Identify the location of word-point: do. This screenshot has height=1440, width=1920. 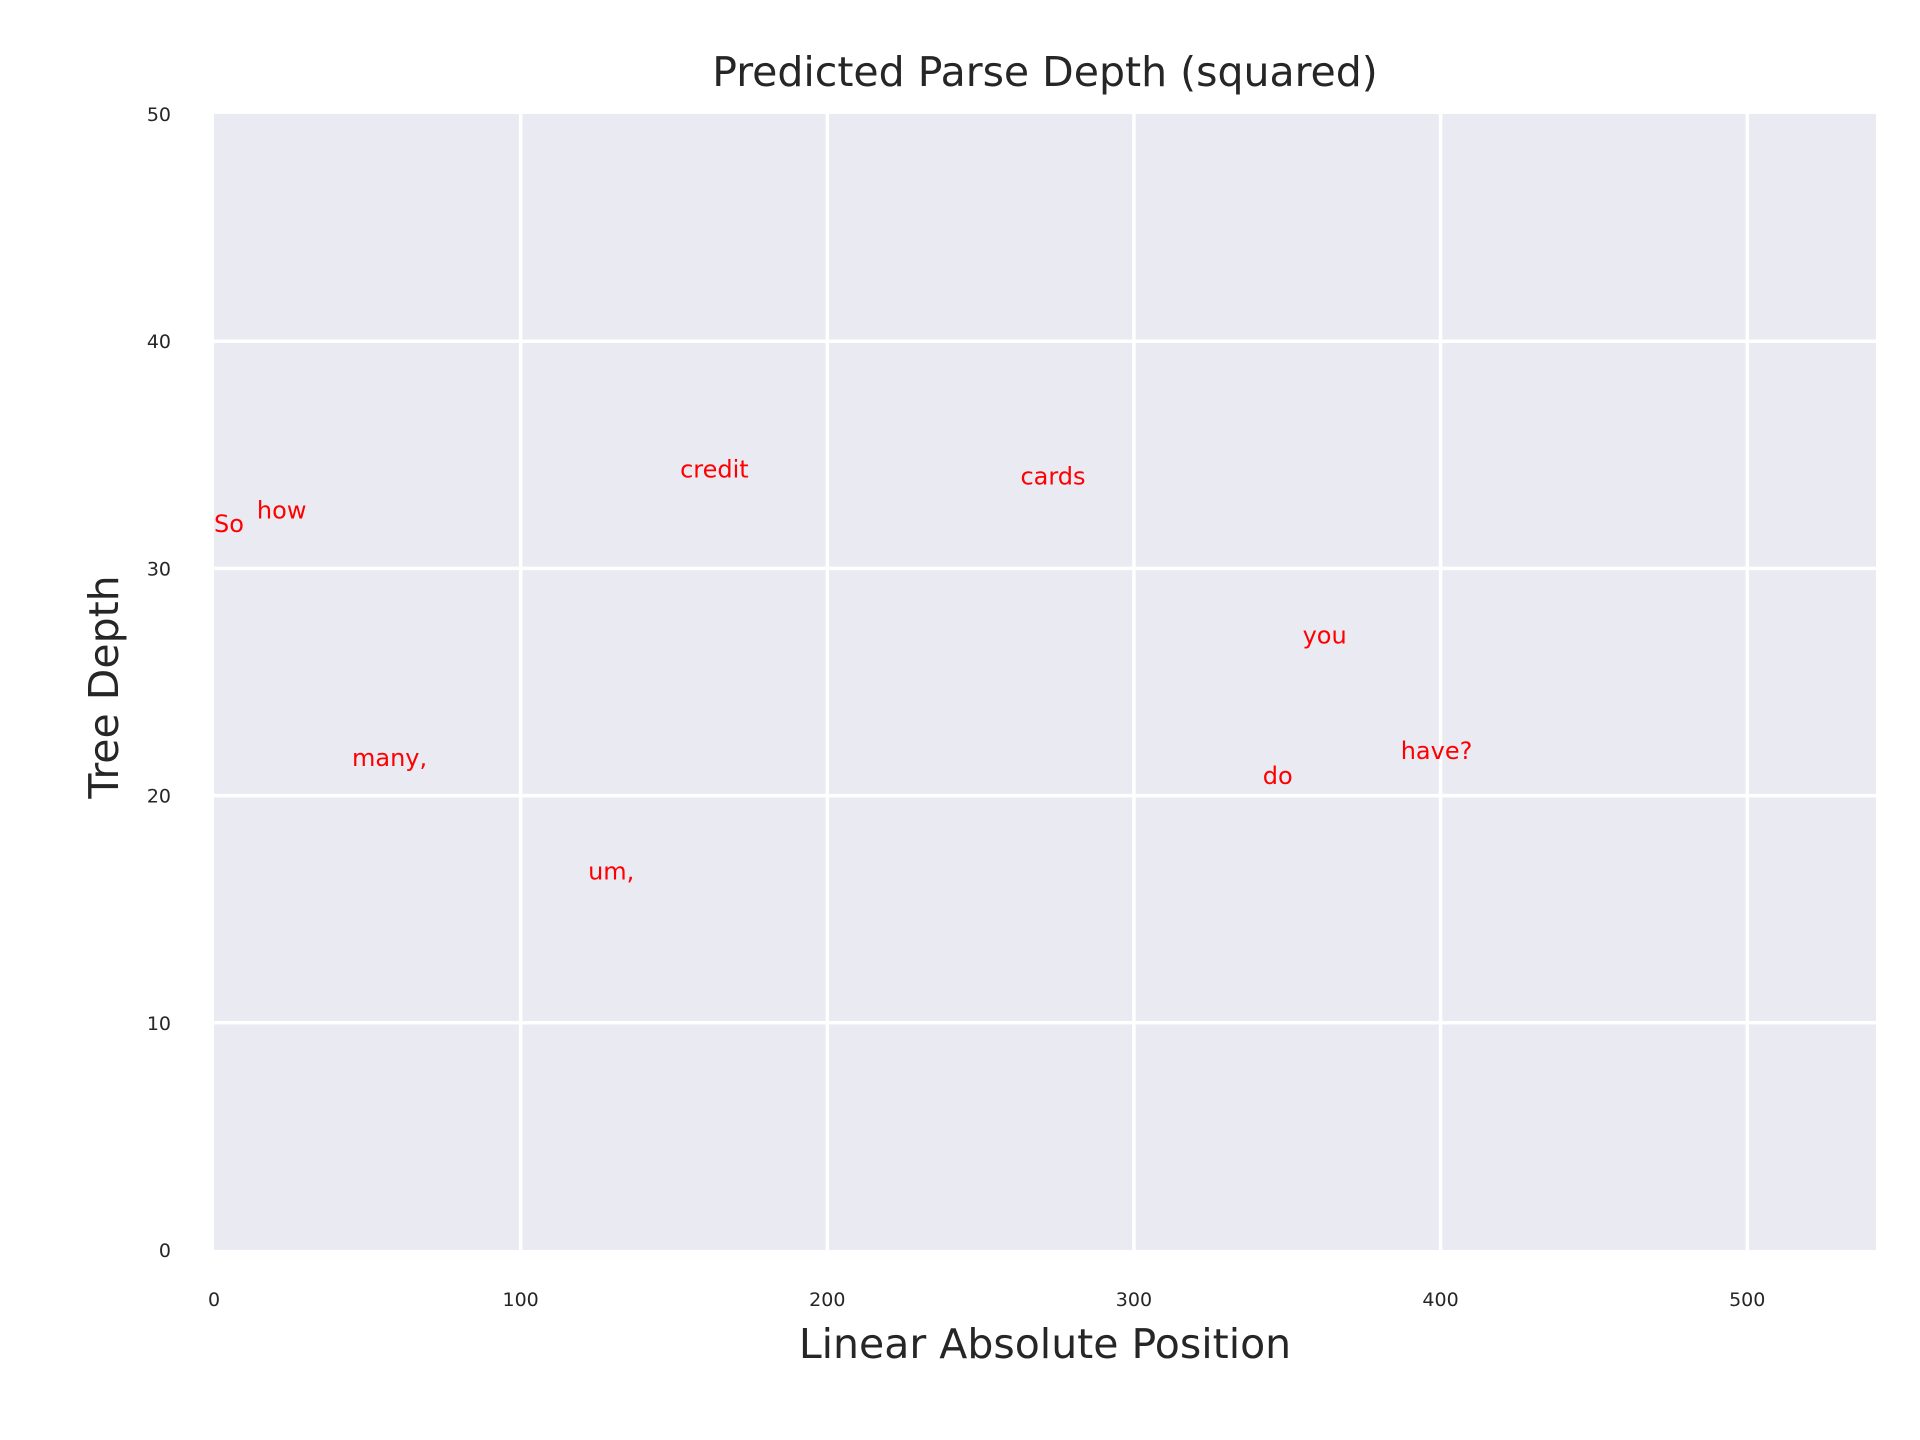
(1278, 776).